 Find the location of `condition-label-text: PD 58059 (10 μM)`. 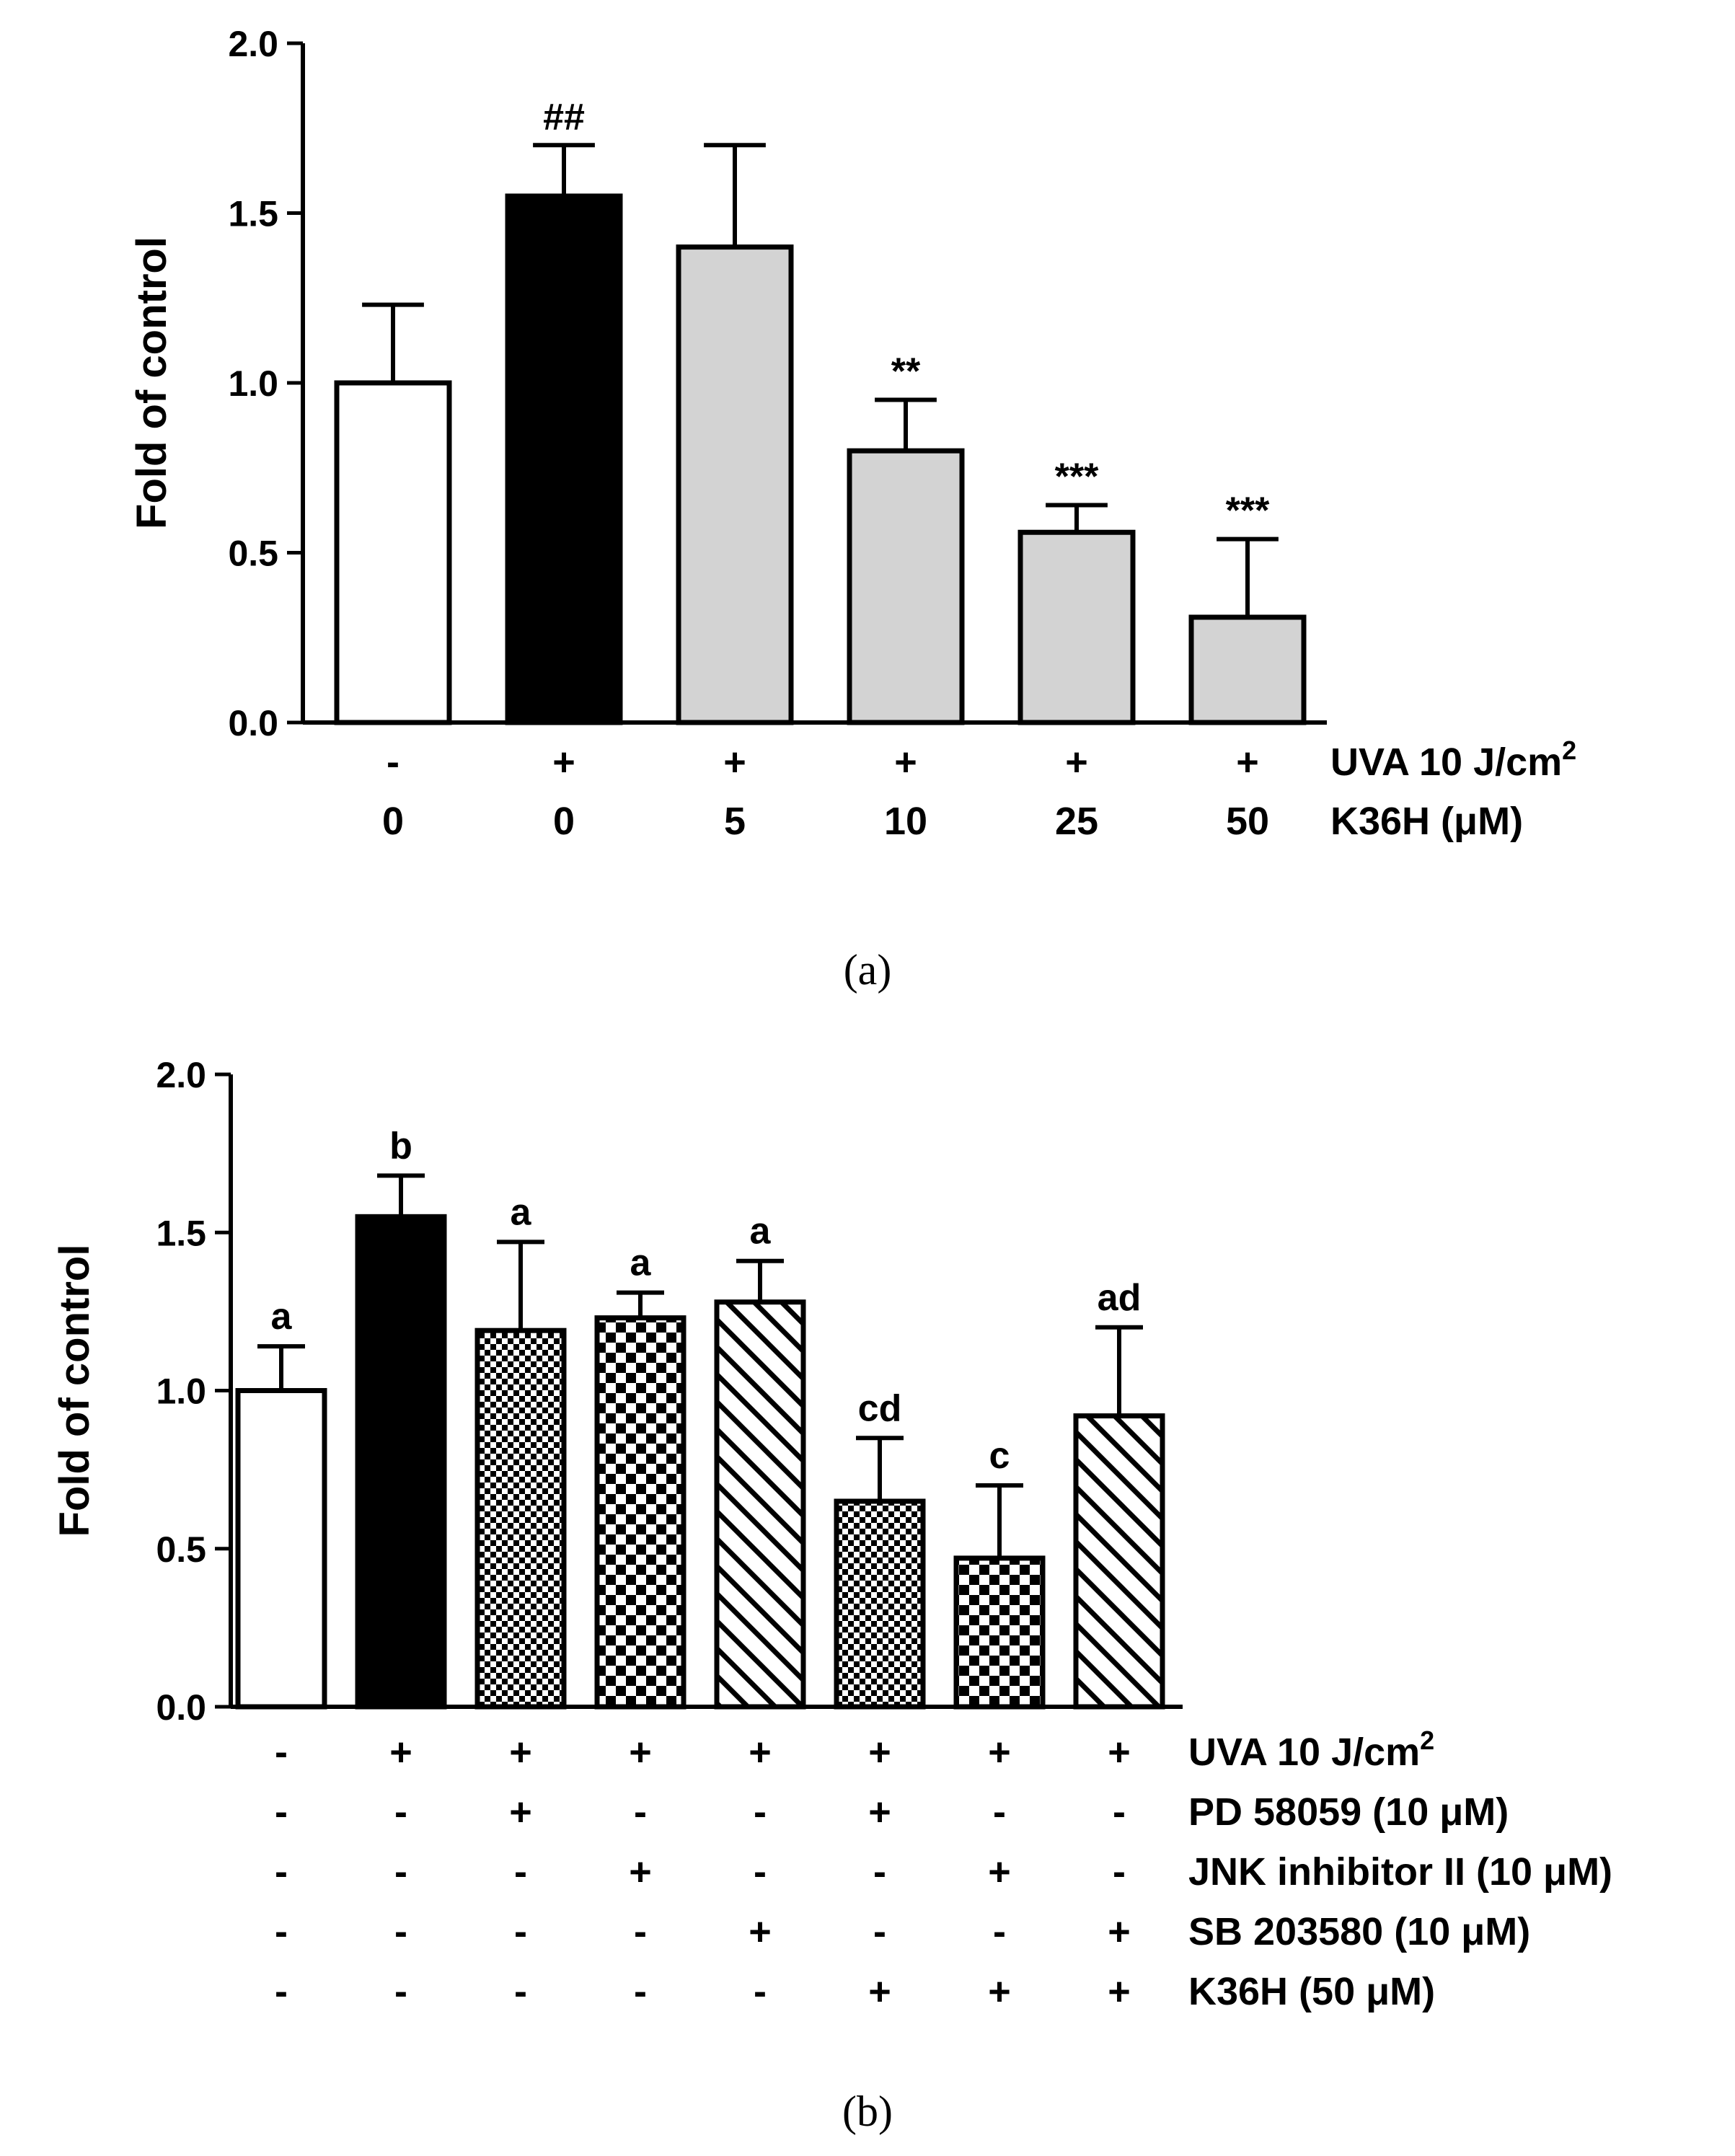

condition-label-text: PD 58059 (10 μM) is located at coordinates (1348, 1812).